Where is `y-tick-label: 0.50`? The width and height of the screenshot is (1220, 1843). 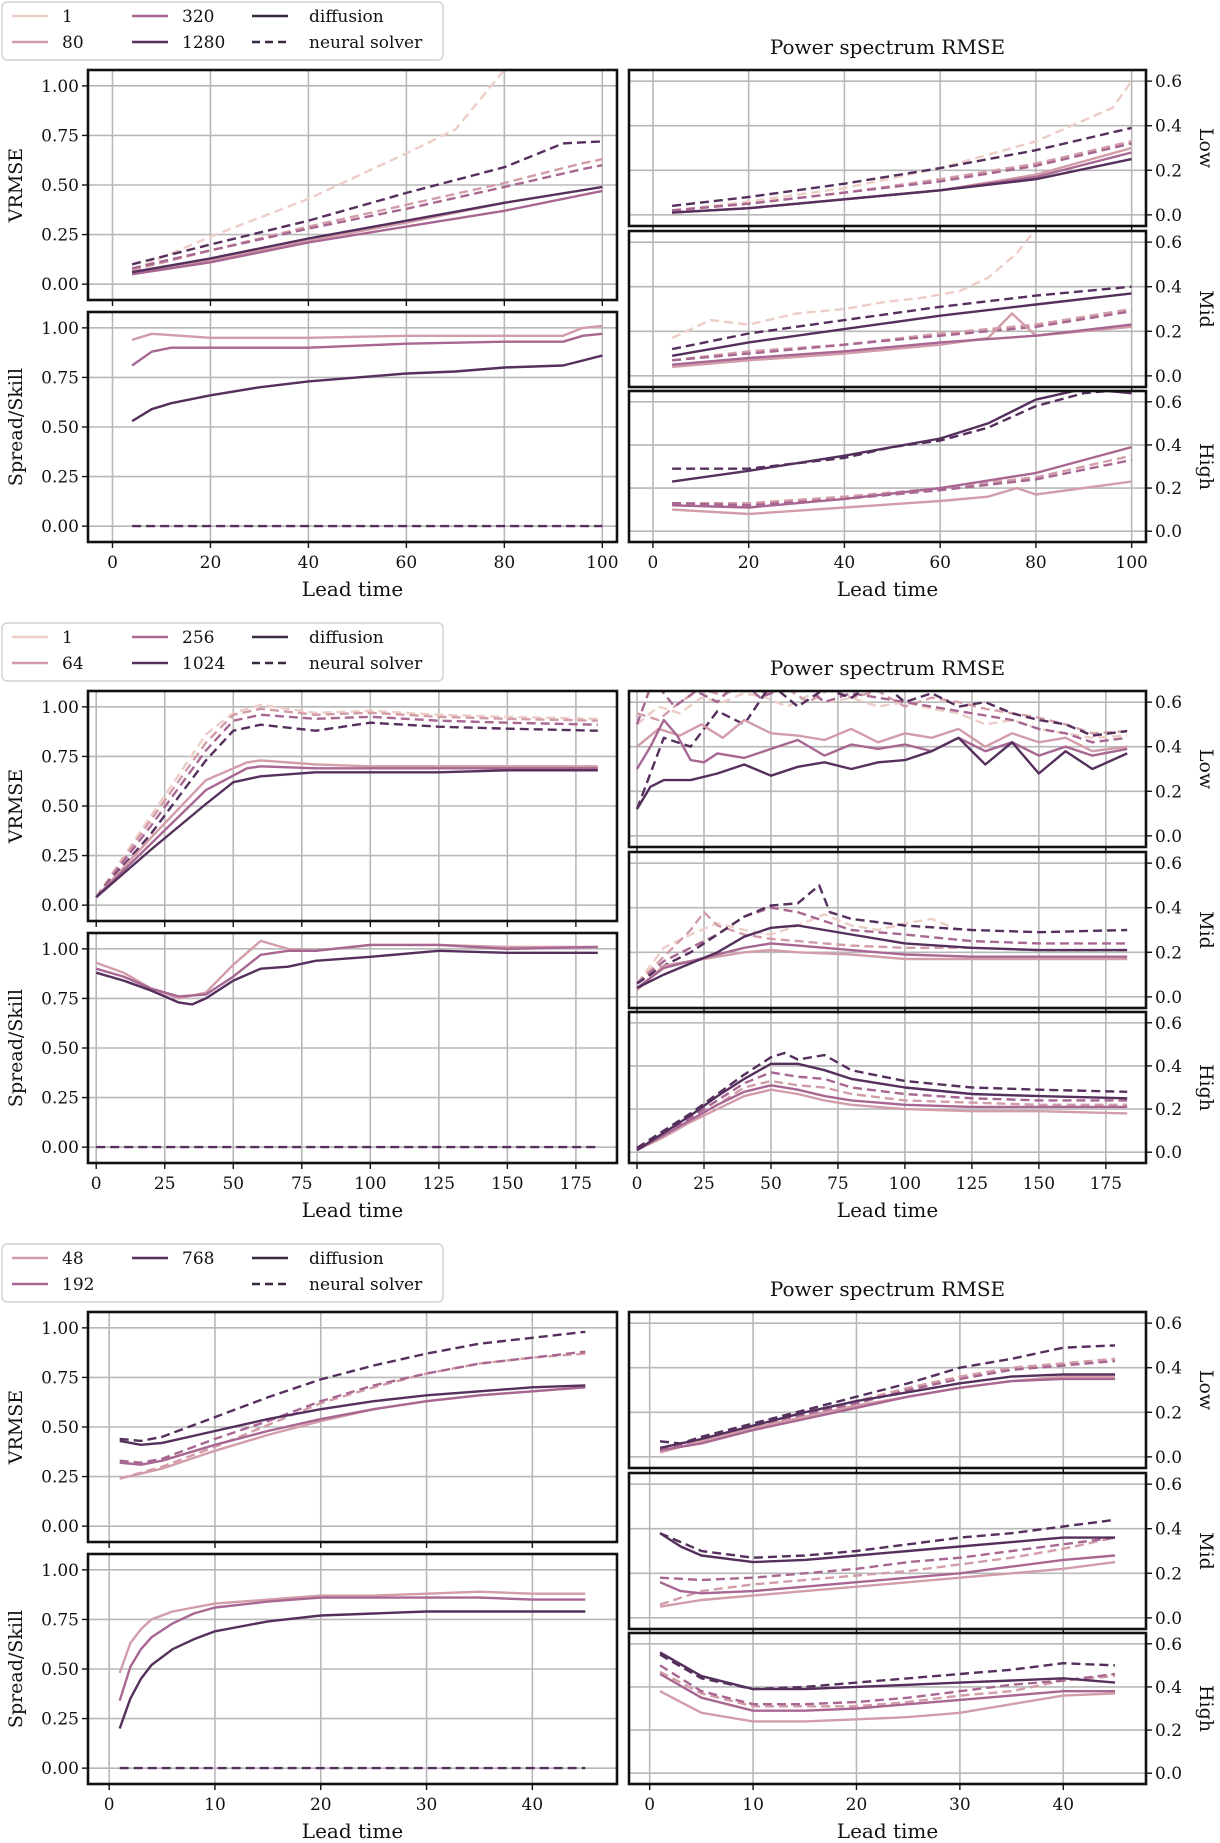
y-tick-label: 0.50 is located at coordinates (60, 807).